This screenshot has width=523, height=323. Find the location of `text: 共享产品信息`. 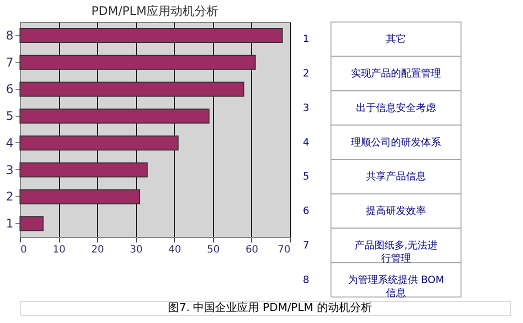

text: 共享产品信息 is located at coordinates (396, 176).